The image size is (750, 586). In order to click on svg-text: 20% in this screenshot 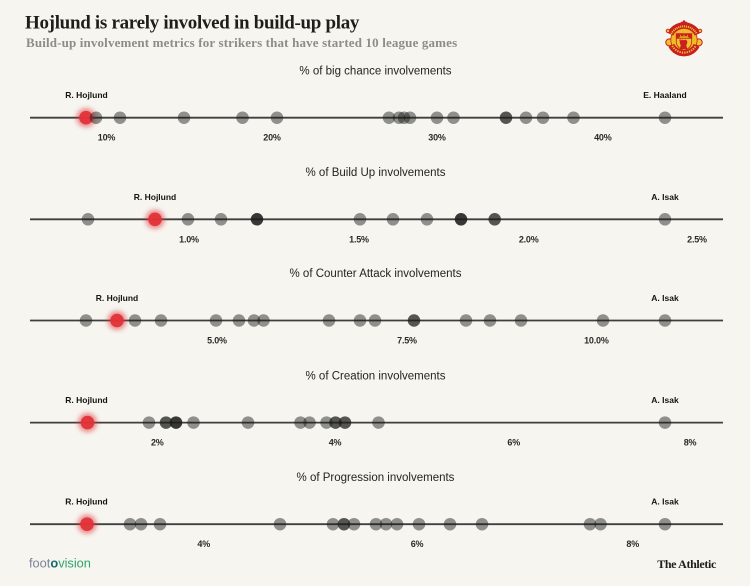, I will do `click(272, 138)`.